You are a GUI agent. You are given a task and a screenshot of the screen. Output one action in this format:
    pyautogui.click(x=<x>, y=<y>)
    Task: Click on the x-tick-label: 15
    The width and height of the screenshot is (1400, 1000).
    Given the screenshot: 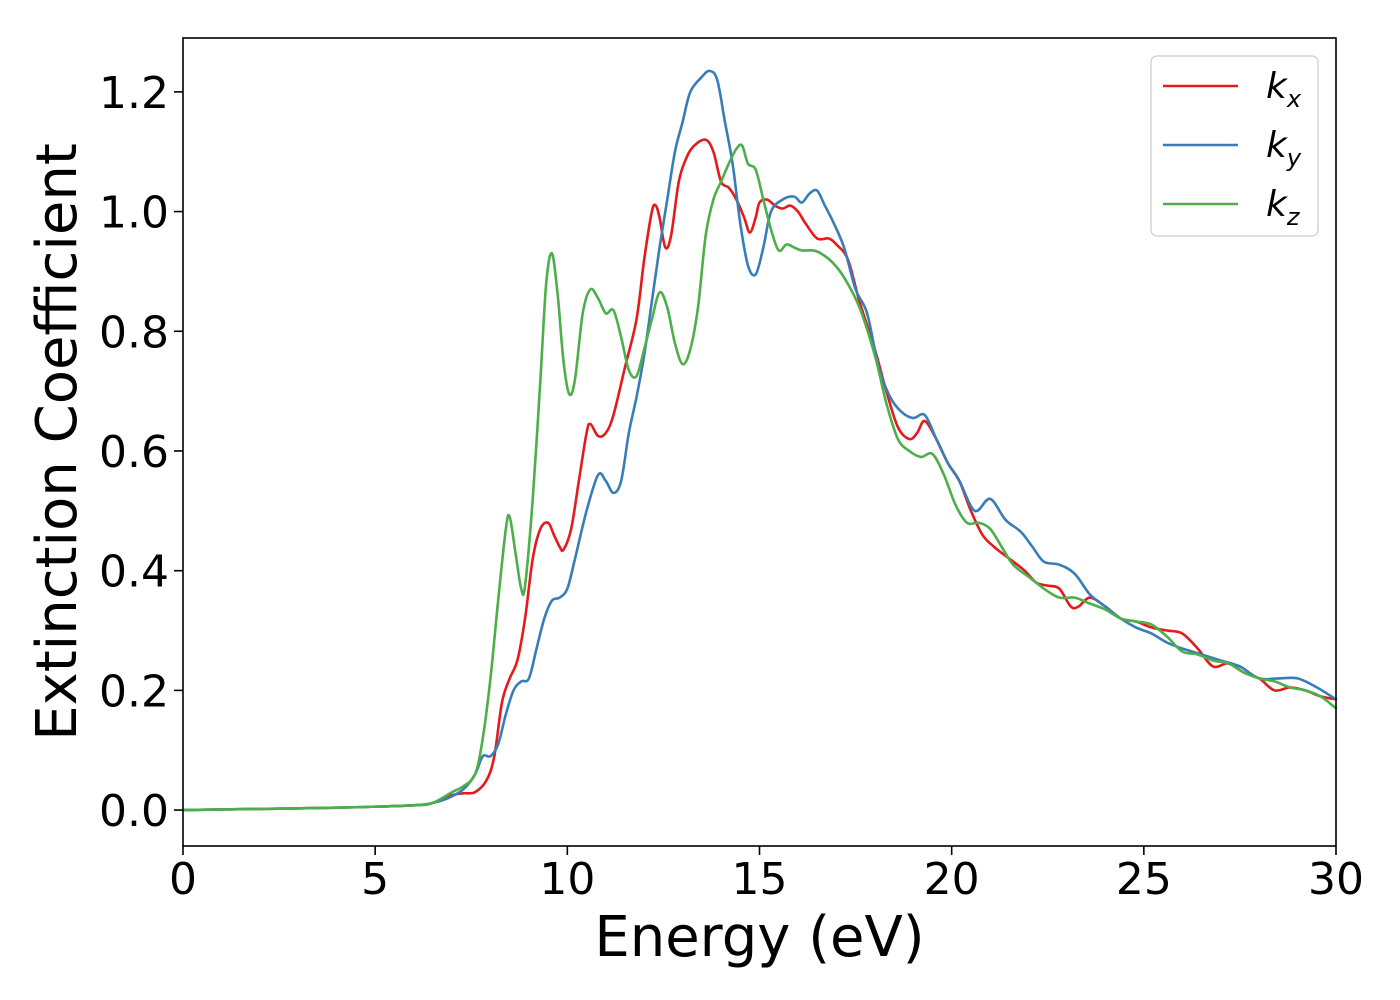 What is the action you would take?
    pyautogui.click(x=760, y=879)
    